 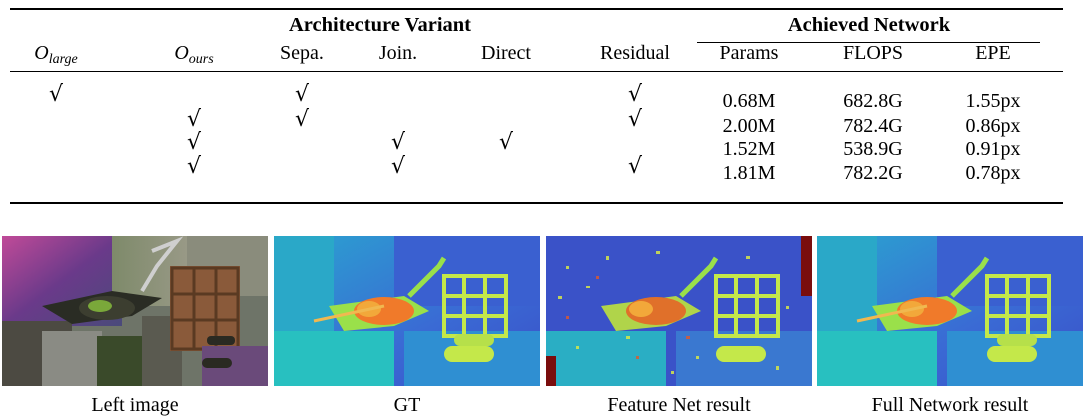 I want to click on left-image-panel, so click(x=135, y=311).